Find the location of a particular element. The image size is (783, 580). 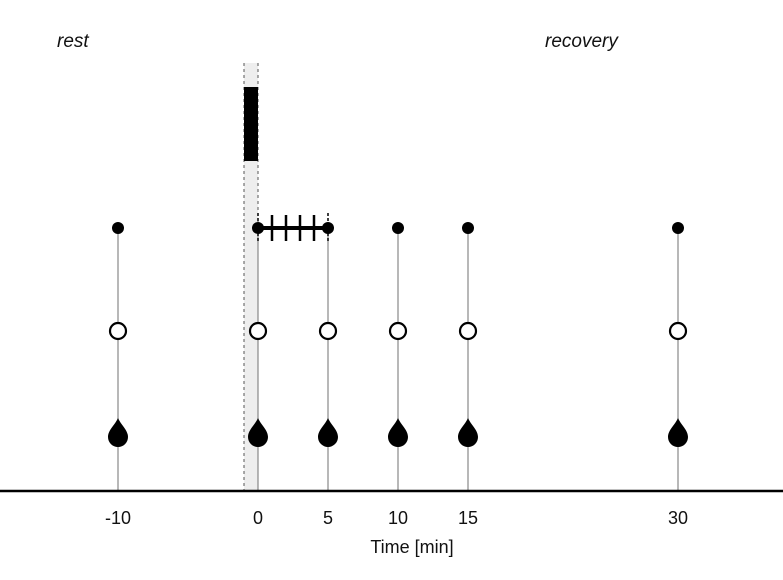

x-tick-label: -10 is located at coordinates (118, 518).